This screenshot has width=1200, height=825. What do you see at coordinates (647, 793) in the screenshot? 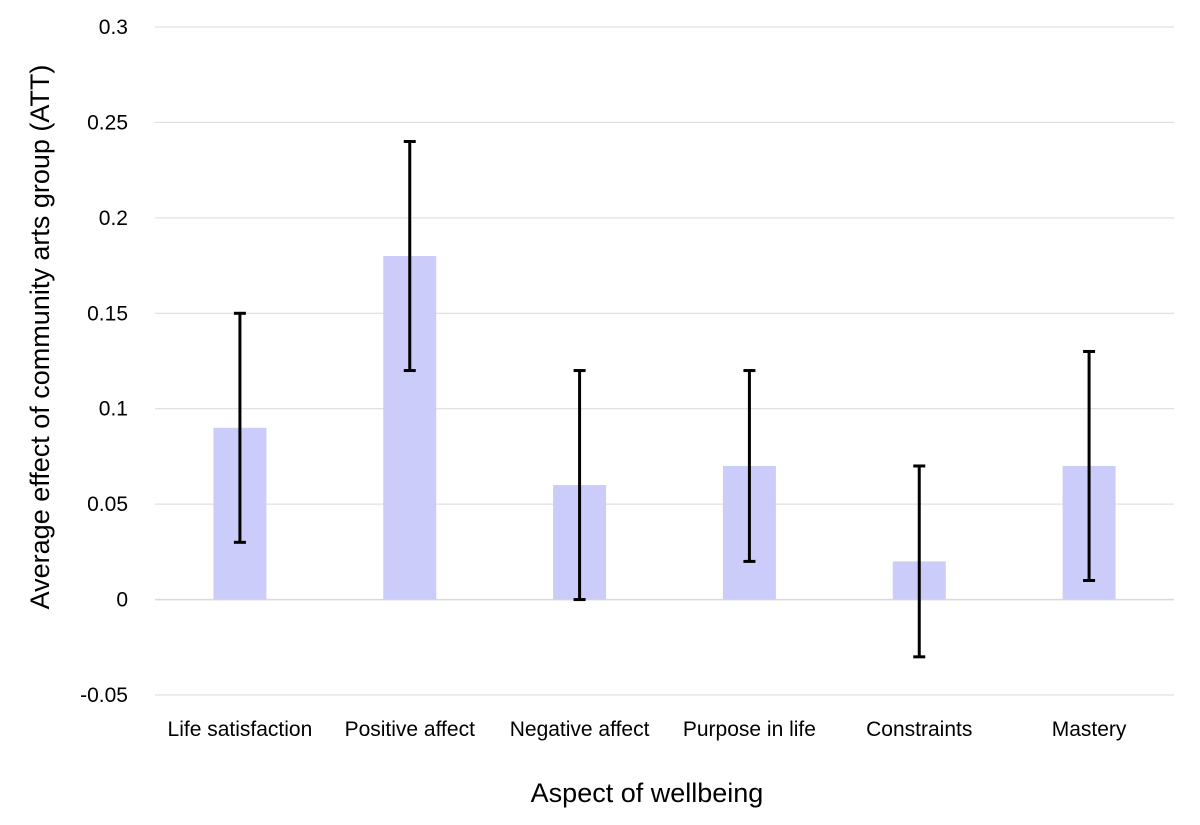
I see `x-axis-title: Aspect of wellbeing` at bounding box center [647, 793].